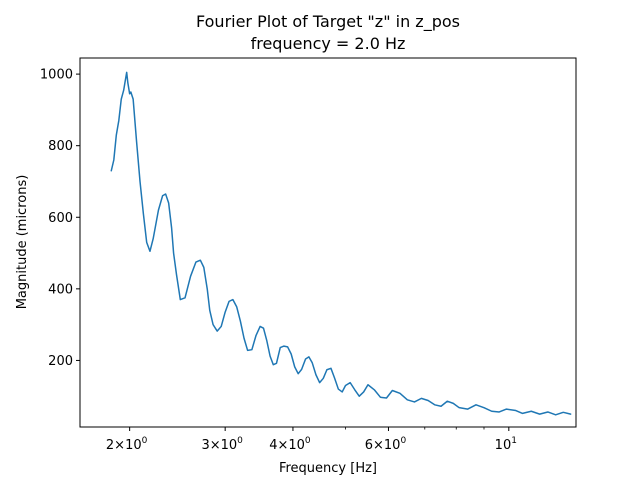 This screenshot has width=640, height=480. I want to click on y-axis-ticks: 200 400 600 800 1000, so click(60, 218).